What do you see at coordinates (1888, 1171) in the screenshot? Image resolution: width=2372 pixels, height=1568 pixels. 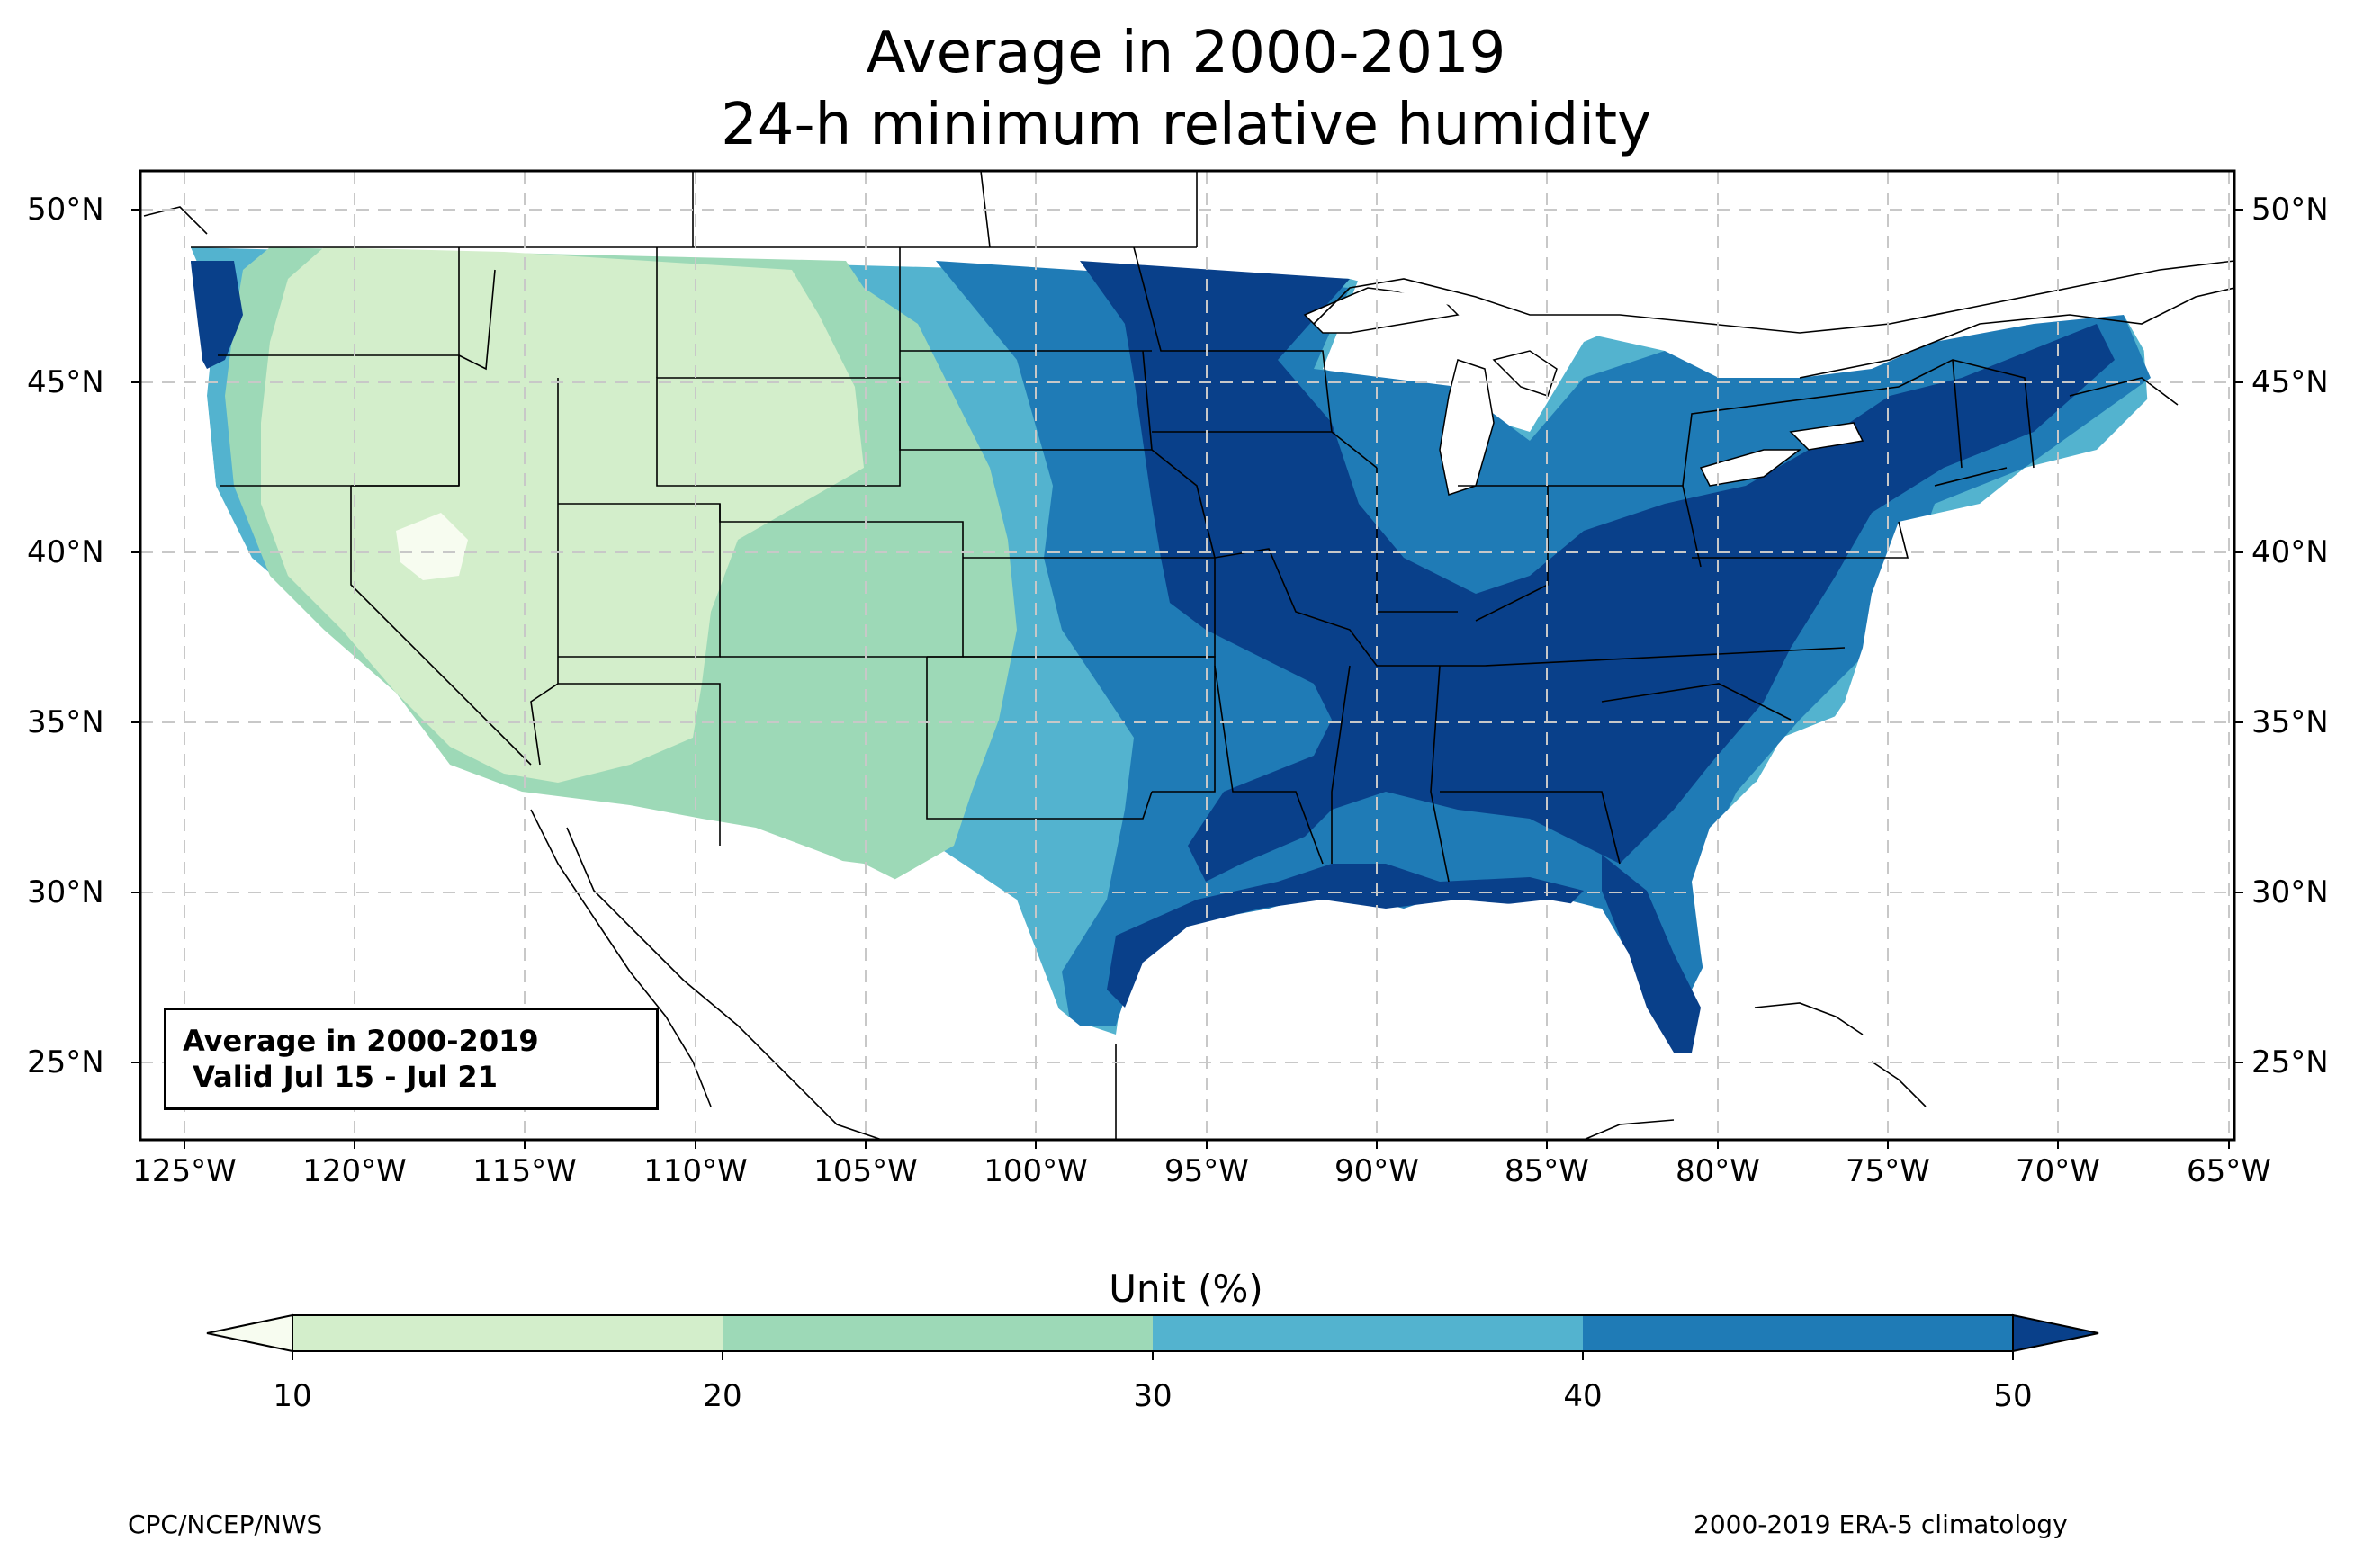 I see `lon-label-75w: 75°W` at bounding box center [1888, 1171].